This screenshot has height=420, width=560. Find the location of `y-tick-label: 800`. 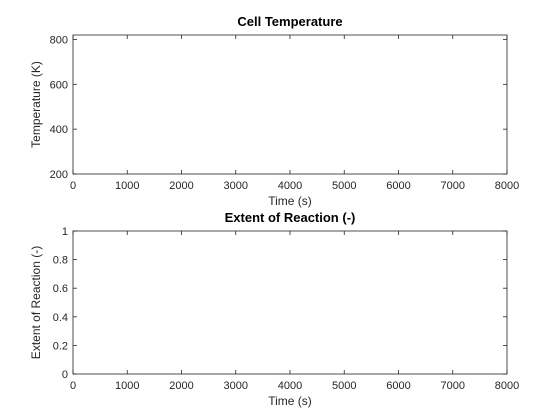

y-tick-label: 800 is located at coordinates (59, 40).